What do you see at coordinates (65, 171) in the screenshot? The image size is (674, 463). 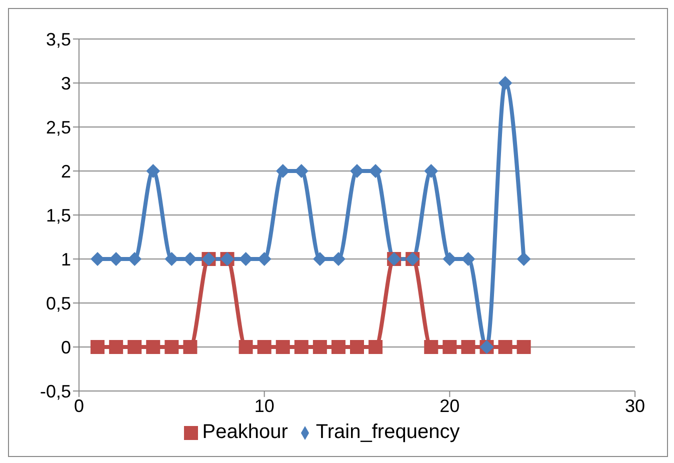 I see `y-tick-label: 2` at bounding box center [65, 171].